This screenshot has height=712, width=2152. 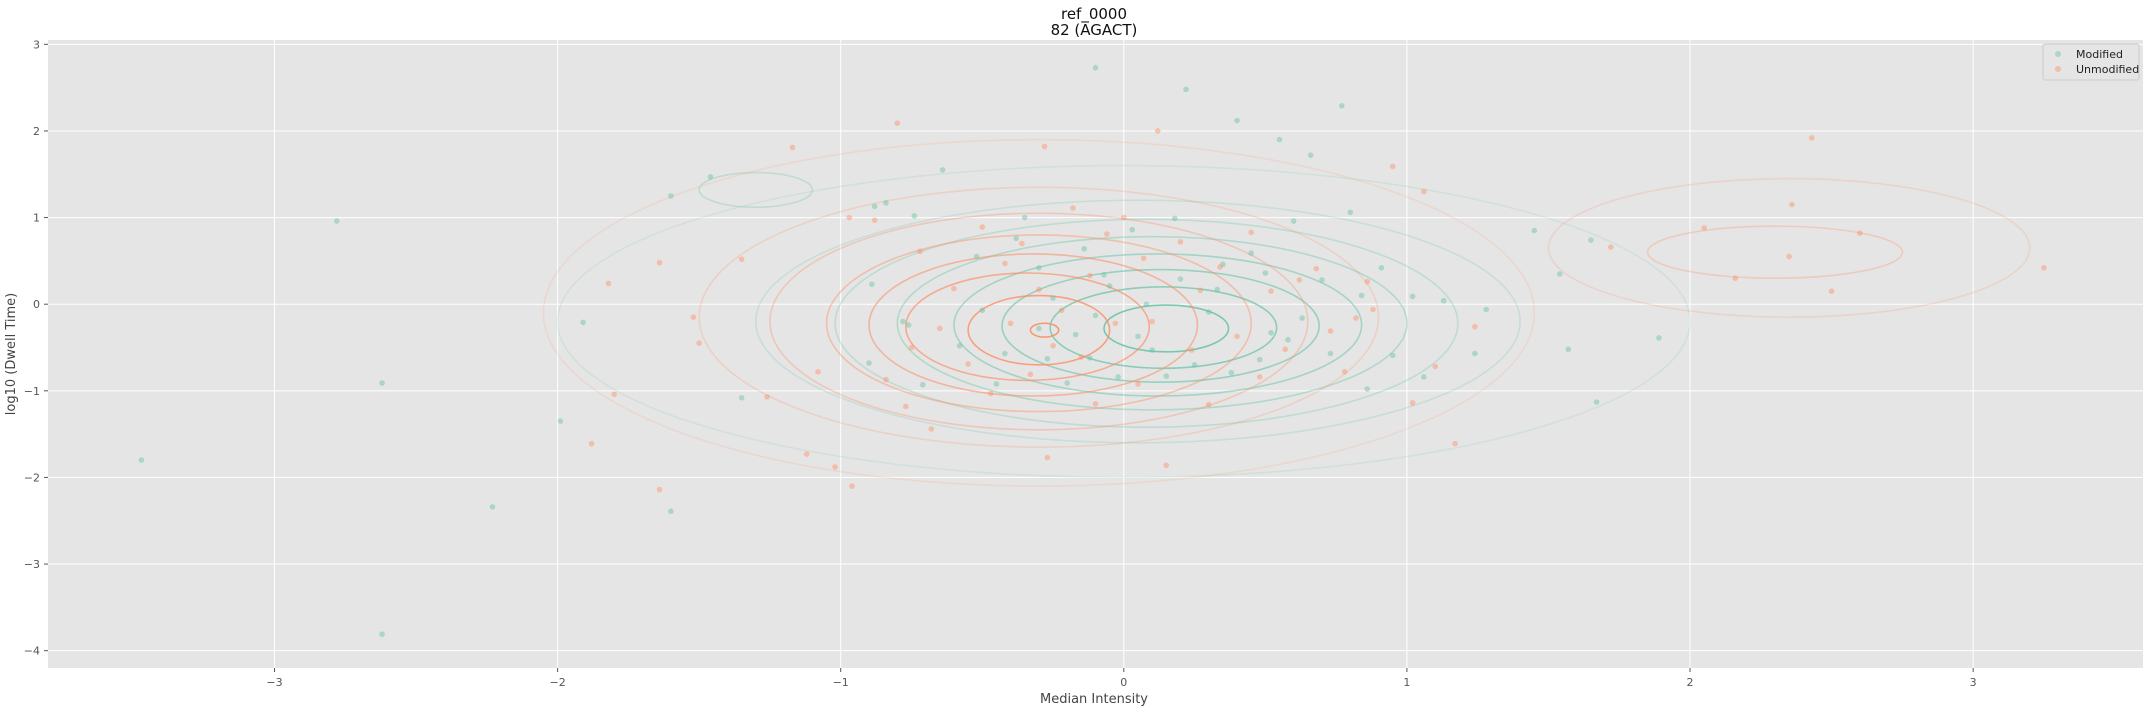 What do you see at coordinates (2058, 69) in the screenshot?
I see `legend-marker-unmodified` at bounding box center [2058, 69].